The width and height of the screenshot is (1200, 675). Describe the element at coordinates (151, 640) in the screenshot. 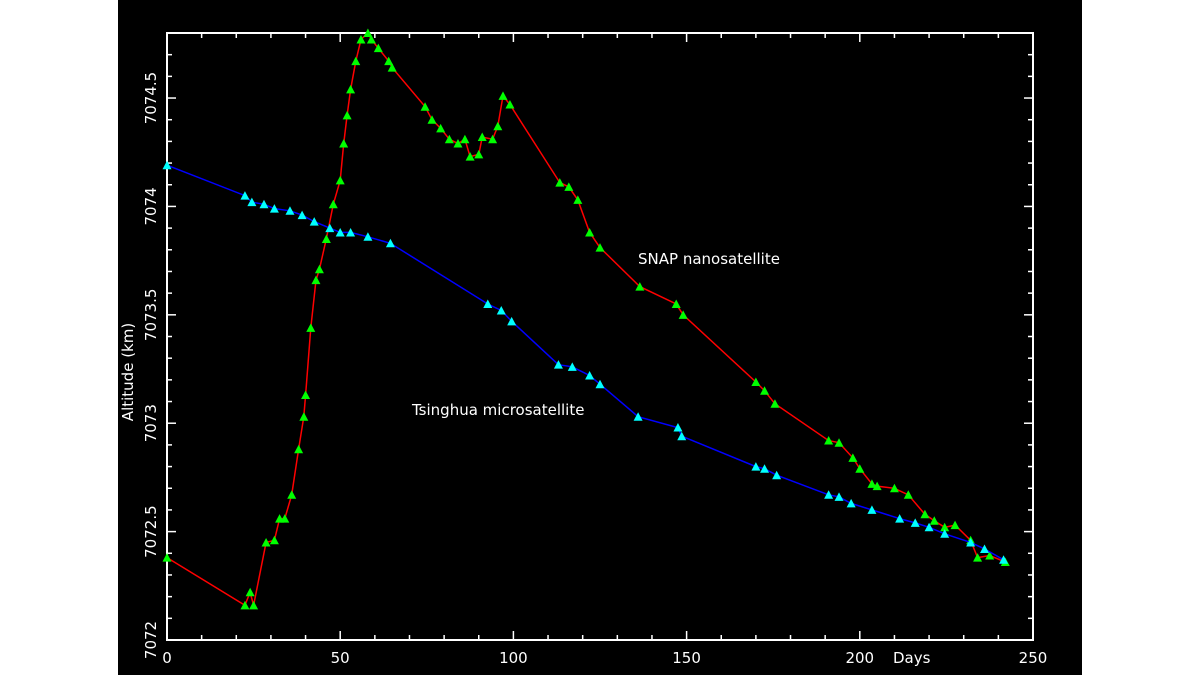

I see `y-tick-label: 7072` at that location.